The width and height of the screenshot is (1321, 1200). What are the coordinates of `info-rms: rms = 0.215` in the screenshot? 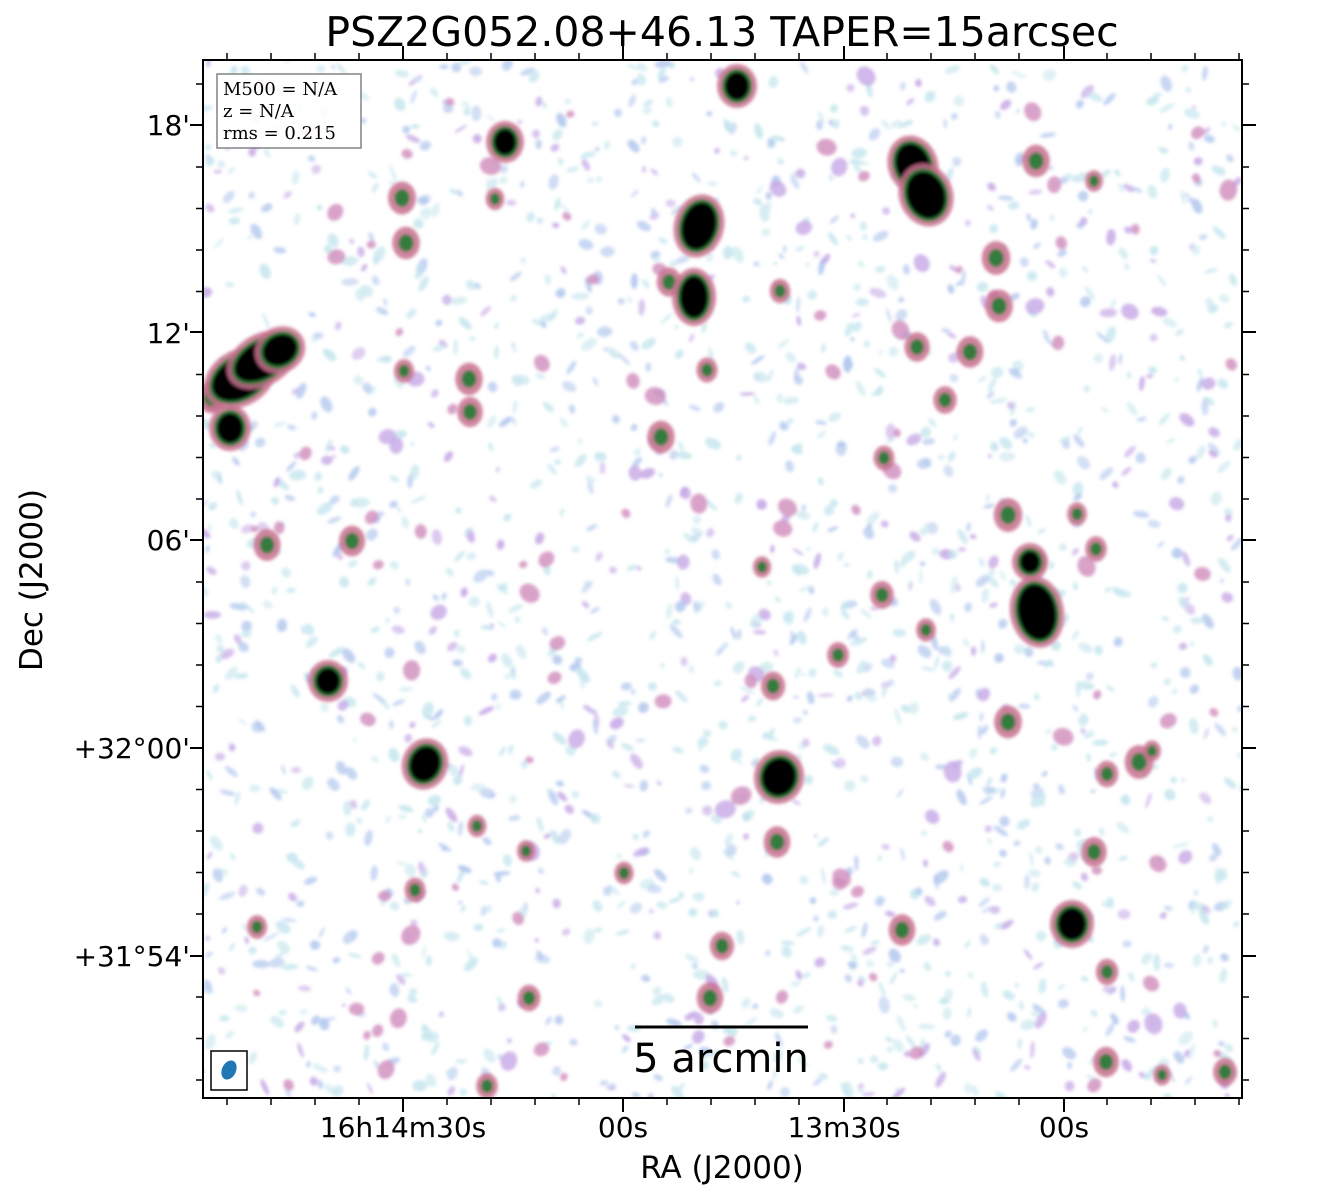 It's located at (279, 133).